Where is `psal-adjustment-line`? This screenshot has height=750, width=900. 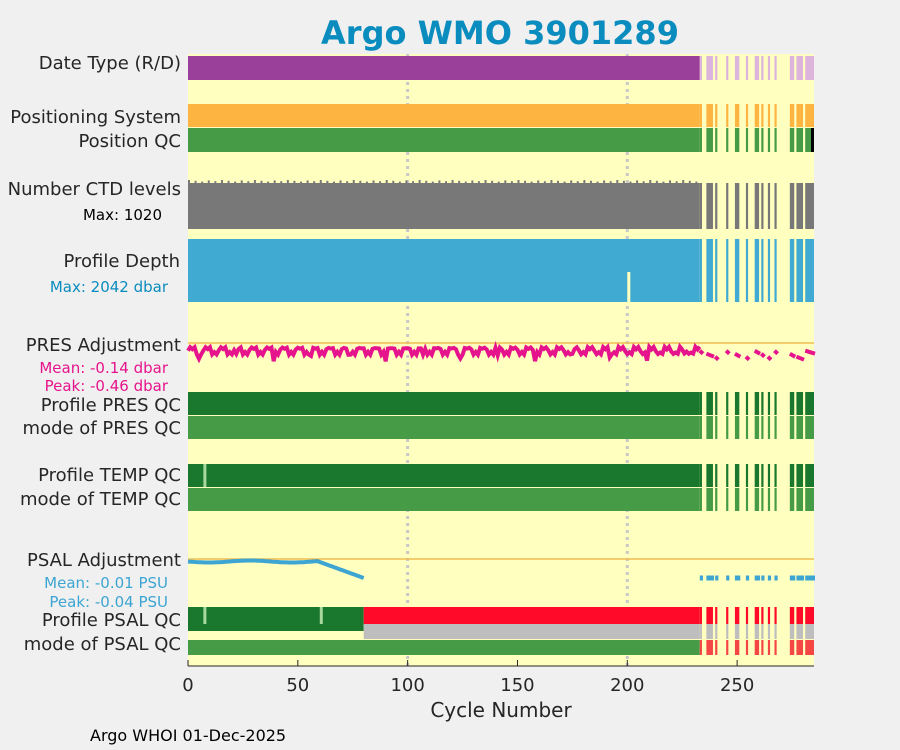 psal-adjustment-line is located at coordinates (276, 569).